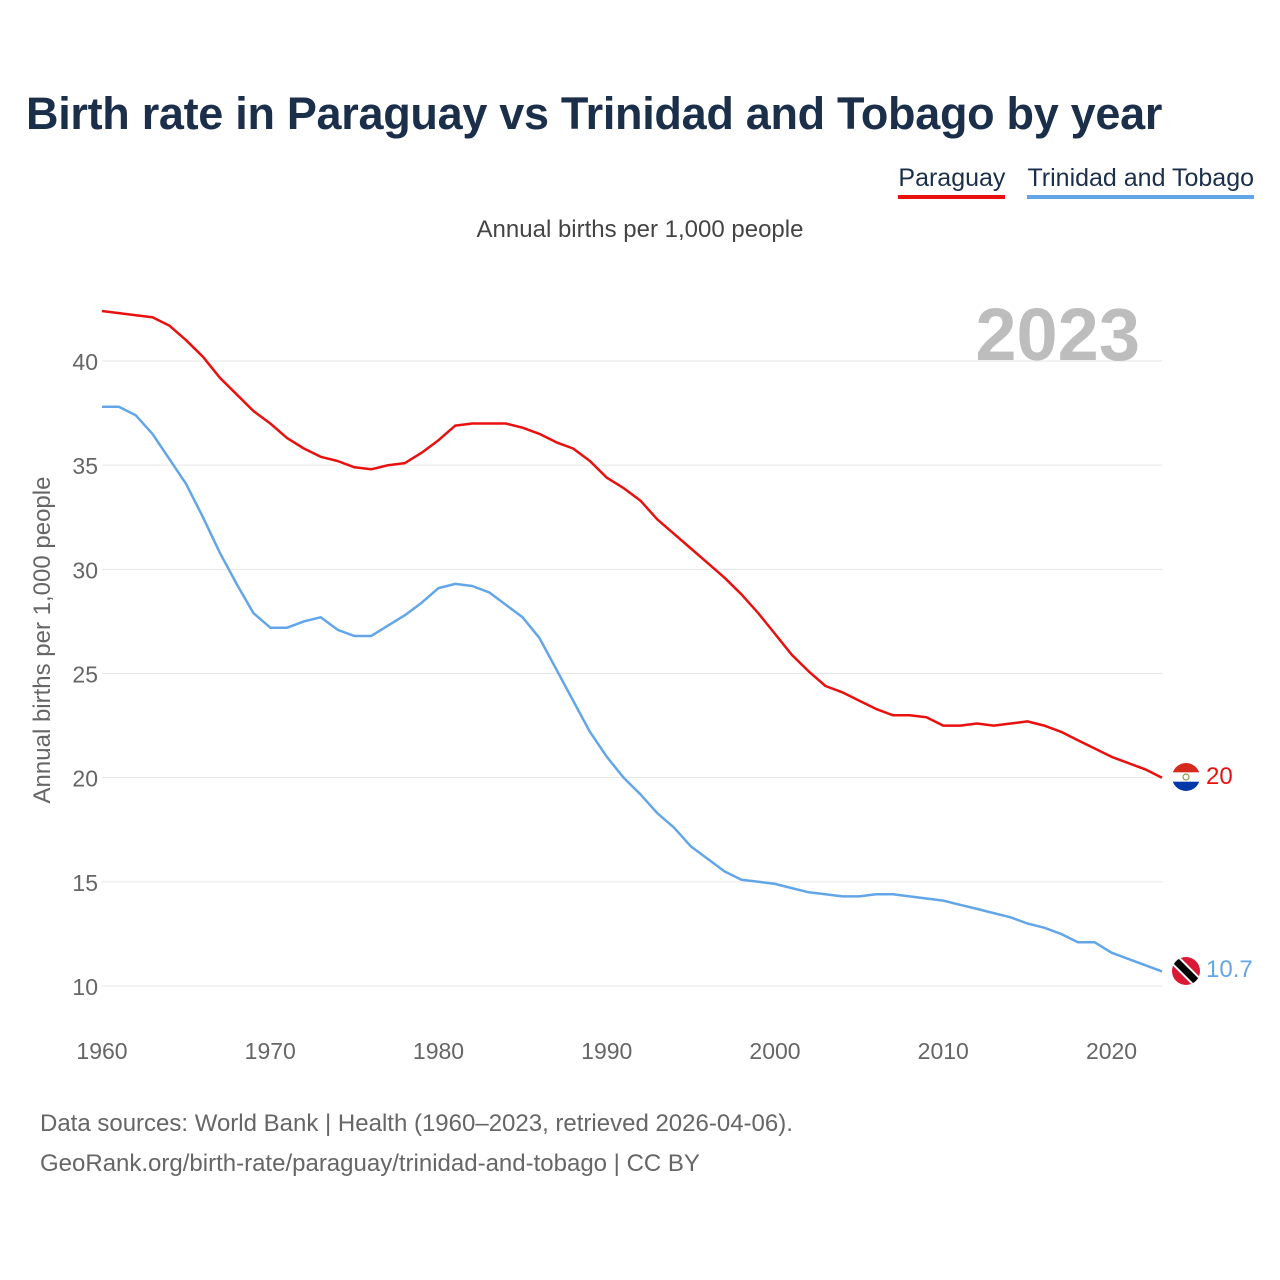  What do you see at coordinates (1186, 971) in the screenshot?
I see `trinidad-flag-icon` at bounding box center [1186, 971].